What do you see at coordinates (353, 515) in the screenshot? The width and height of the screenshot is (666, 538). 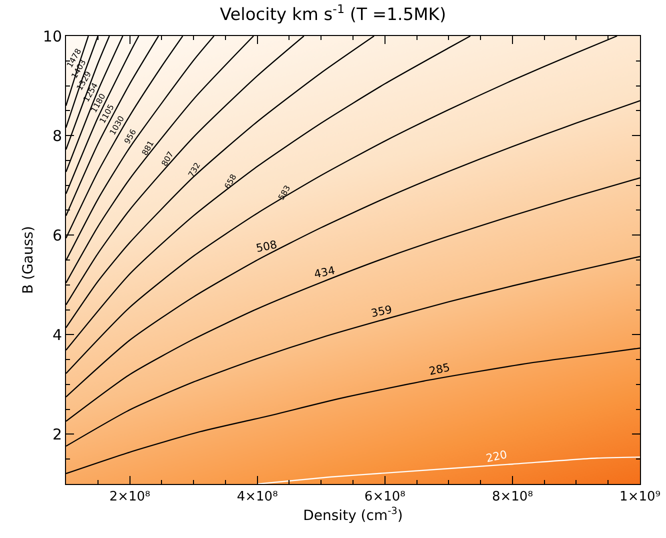 I see `x-axis-title: Density (cm$^{-3}$)` at bounding box center [353, 515].